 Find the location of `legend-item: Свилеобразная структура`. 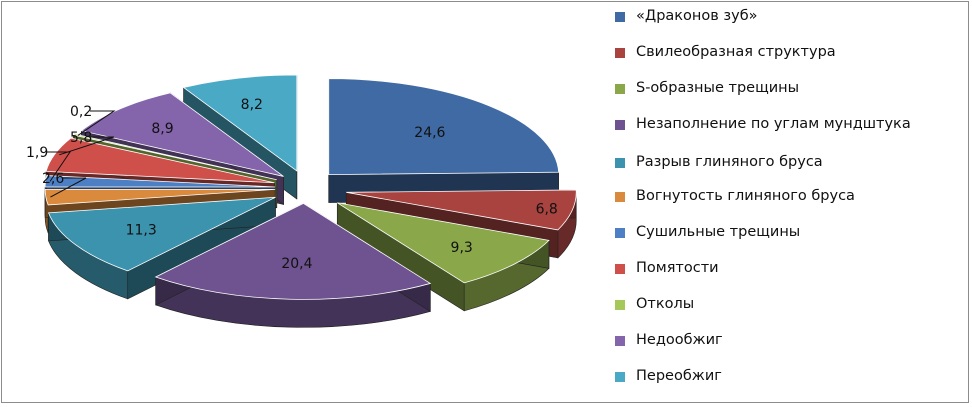

legend-item: Свилеобразная структура is located at coordinates (788, 54).